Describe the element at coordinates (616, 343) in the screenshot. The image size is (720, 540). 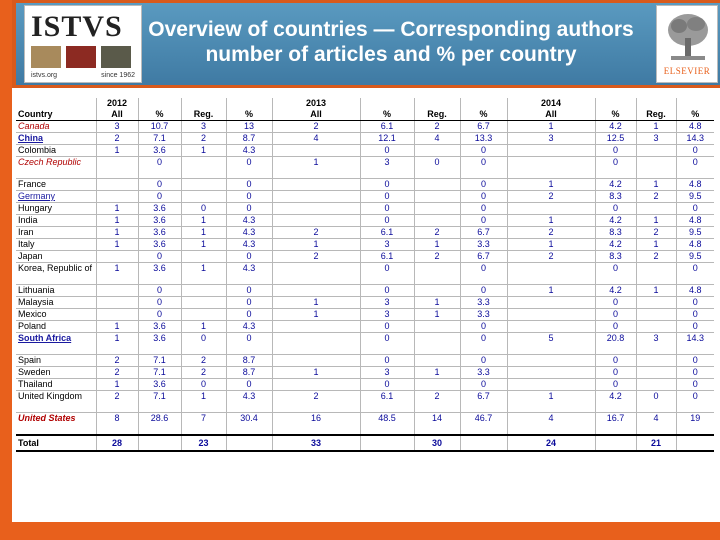
I see `value-cell: 20.8` at that location.